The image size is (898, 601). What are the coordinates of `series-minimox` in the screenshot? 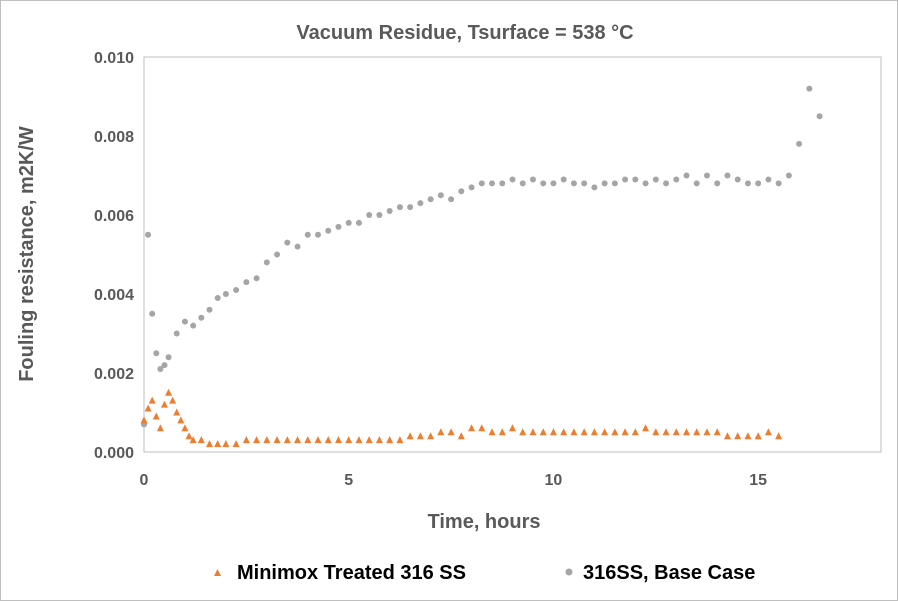 It's located at (461, 418).